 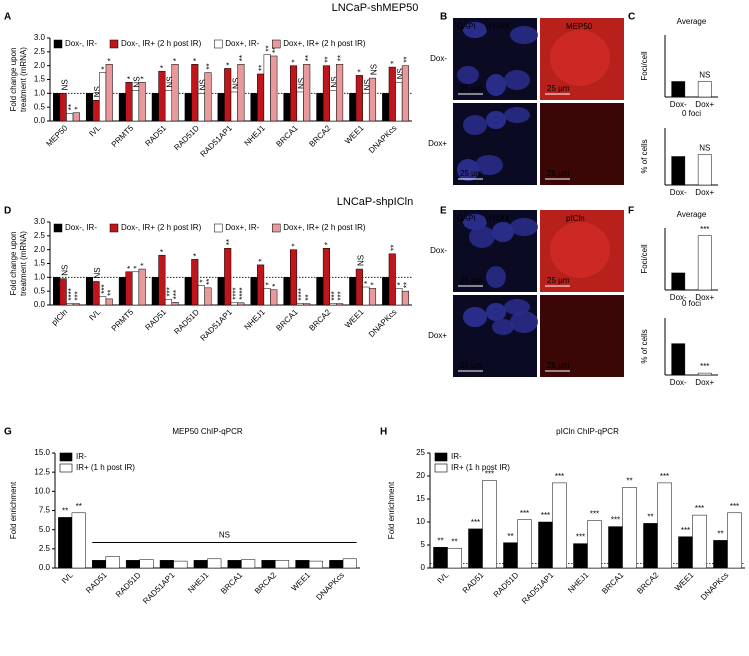 I want to click on panel-label: D, so click(x=7, y=211).